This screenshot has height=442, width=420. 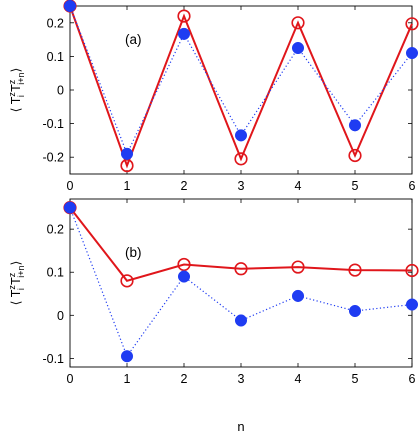 I want to click on panel-label: (b), so click(x=133, y=252).